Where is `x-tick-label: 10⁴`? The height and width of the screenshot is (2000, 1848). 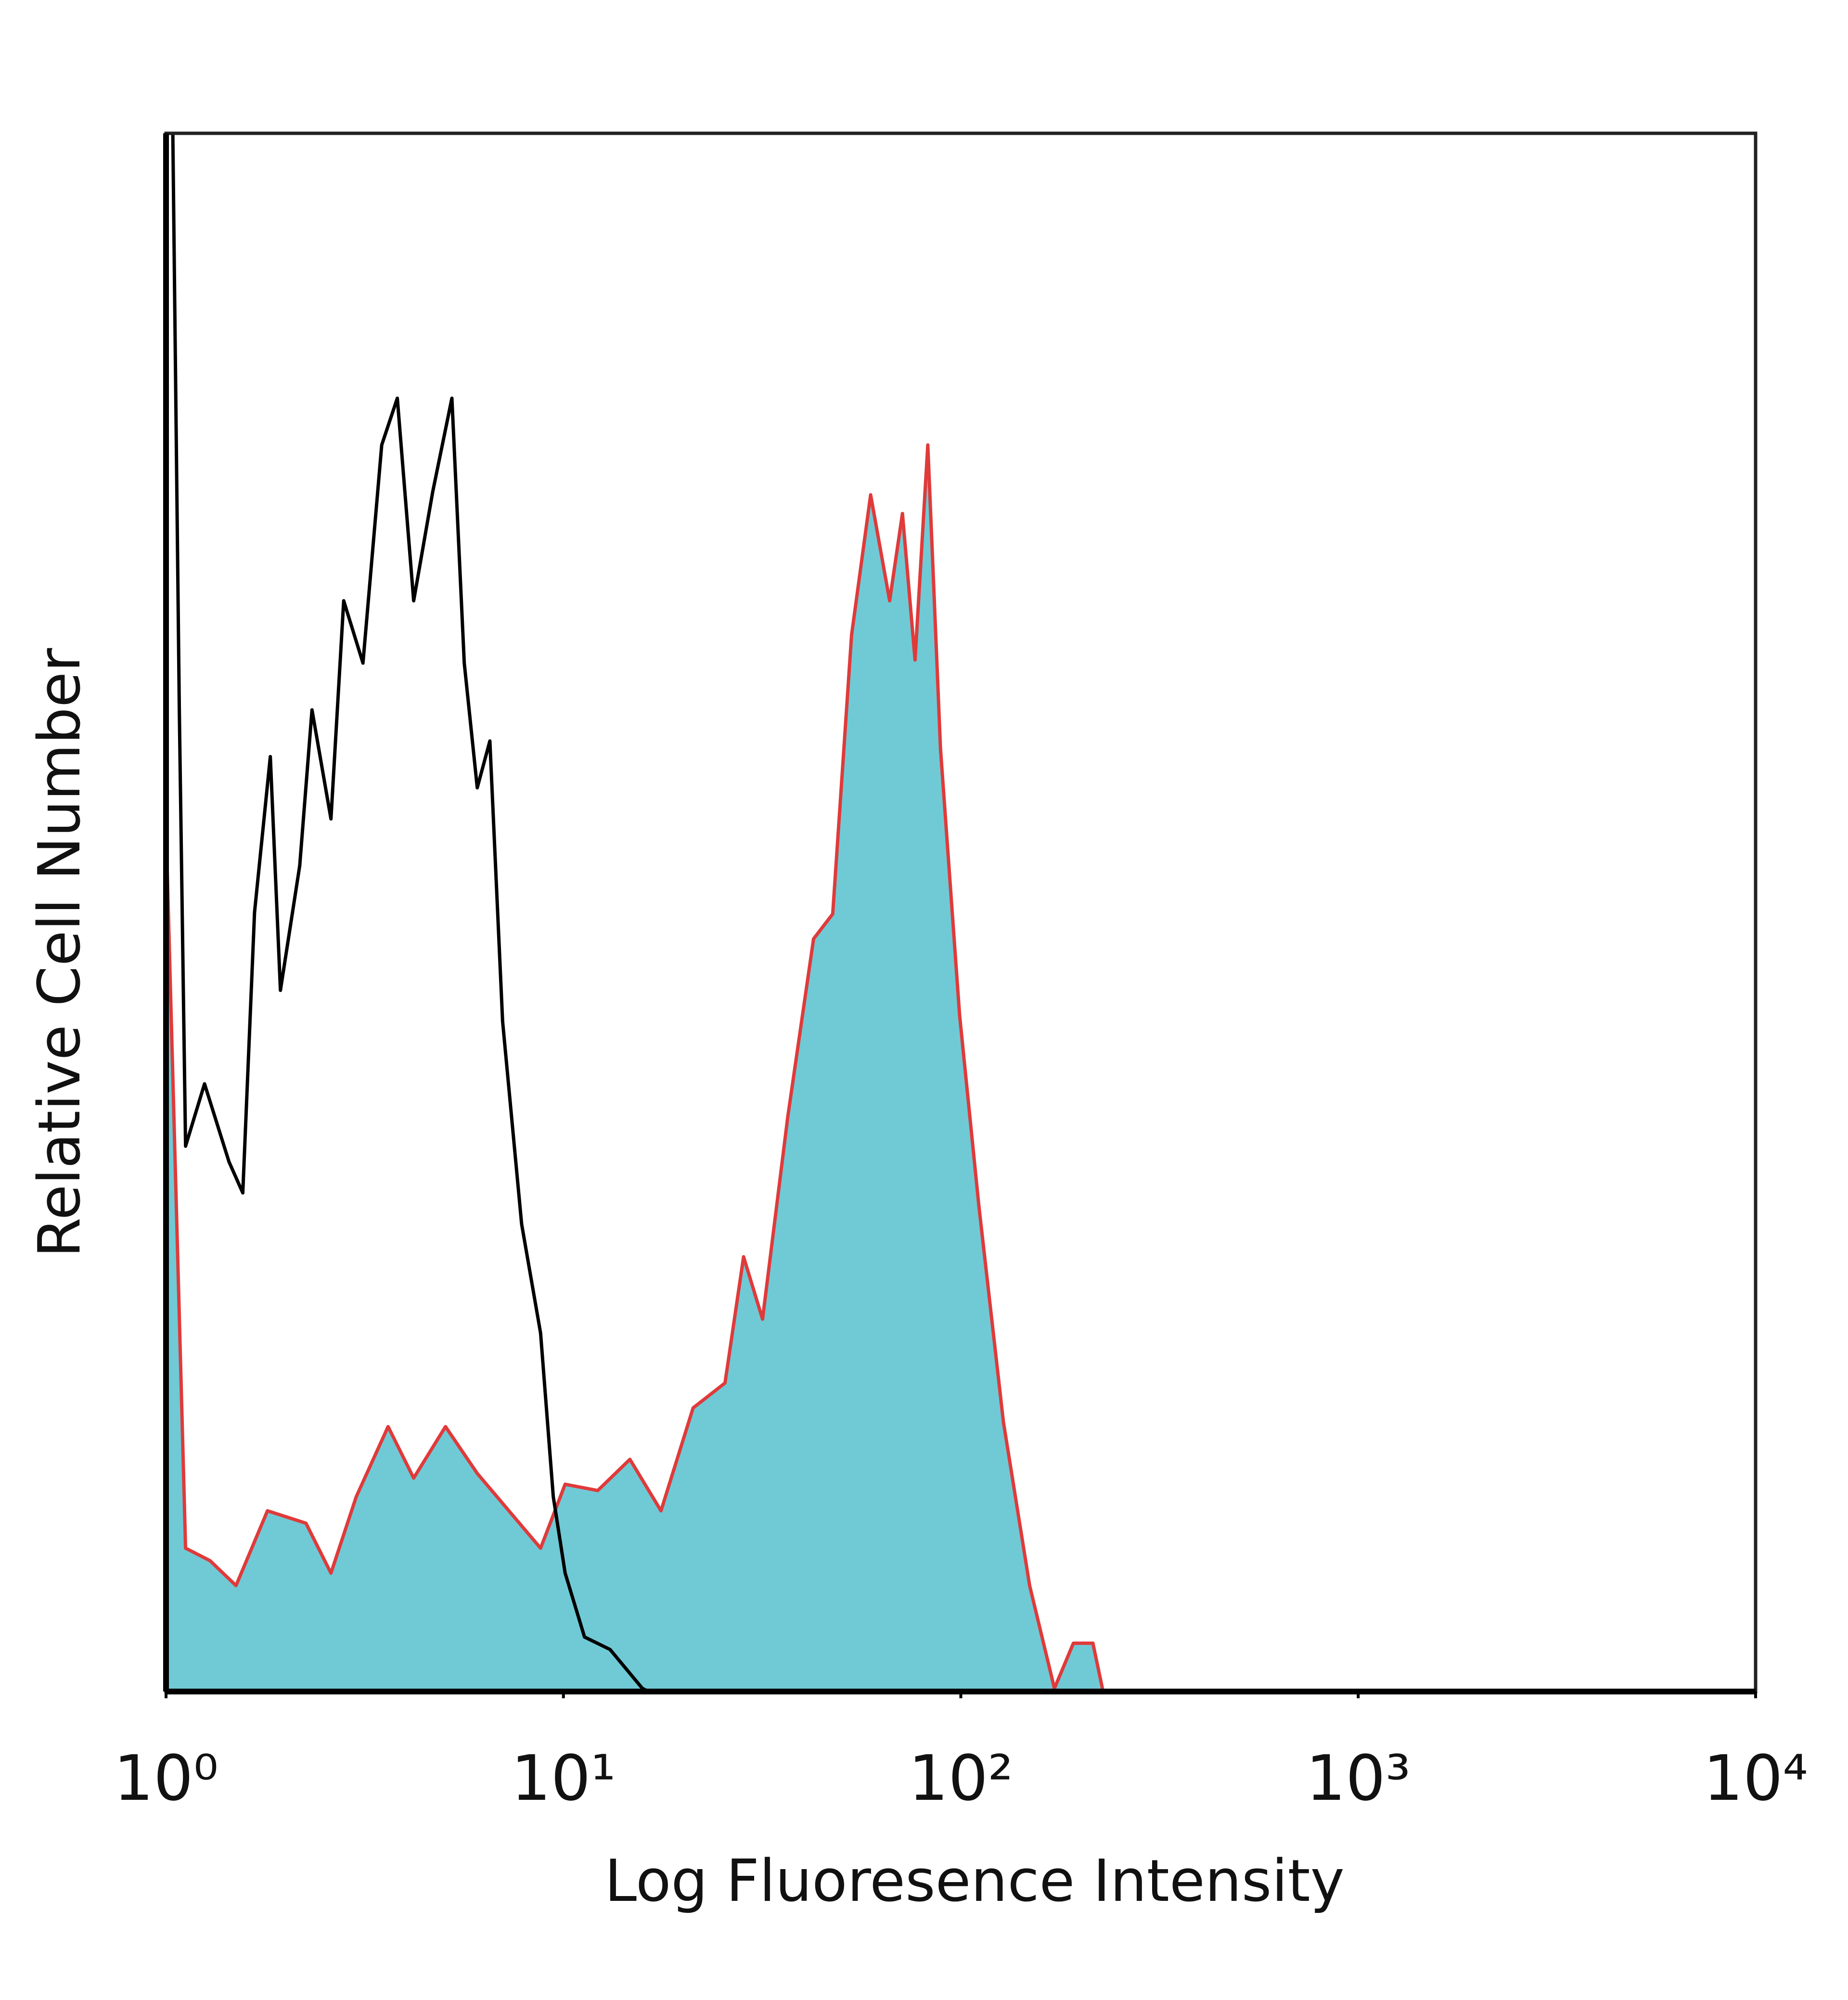 x-tick-label: 10⁴ is located at coordinates (1755, 1778).